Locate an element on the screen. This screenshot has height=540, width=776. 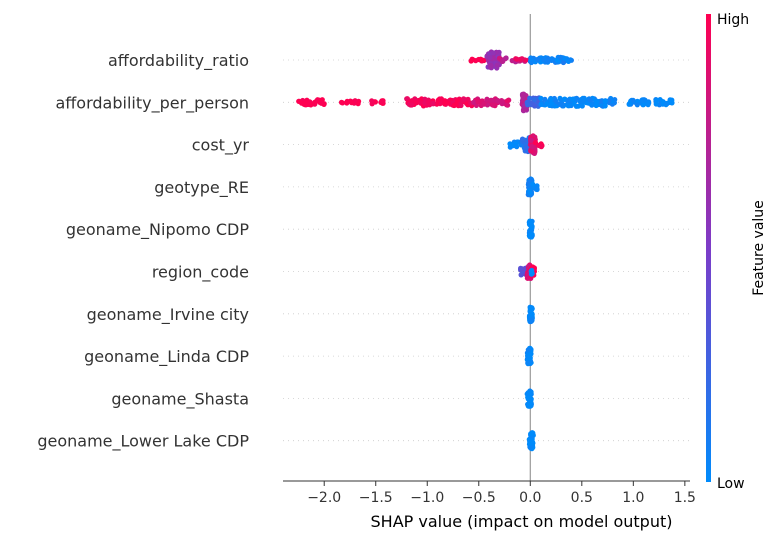
x-tick-label: −0.5 is located at coordinates (479, 498).